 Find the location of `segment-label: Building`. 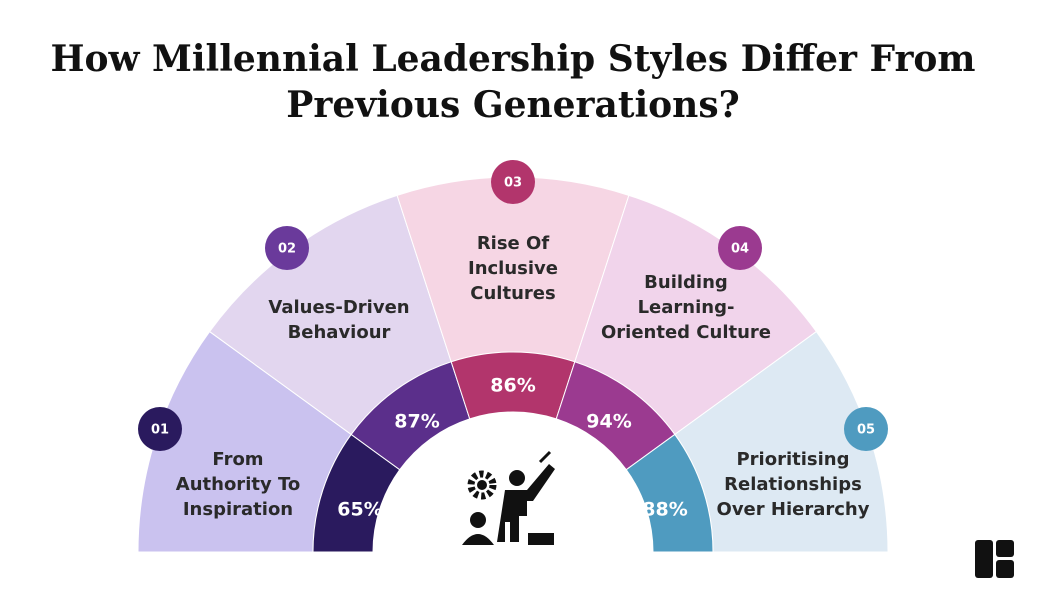

segment-label: Building is located at coordinates (686, 282).